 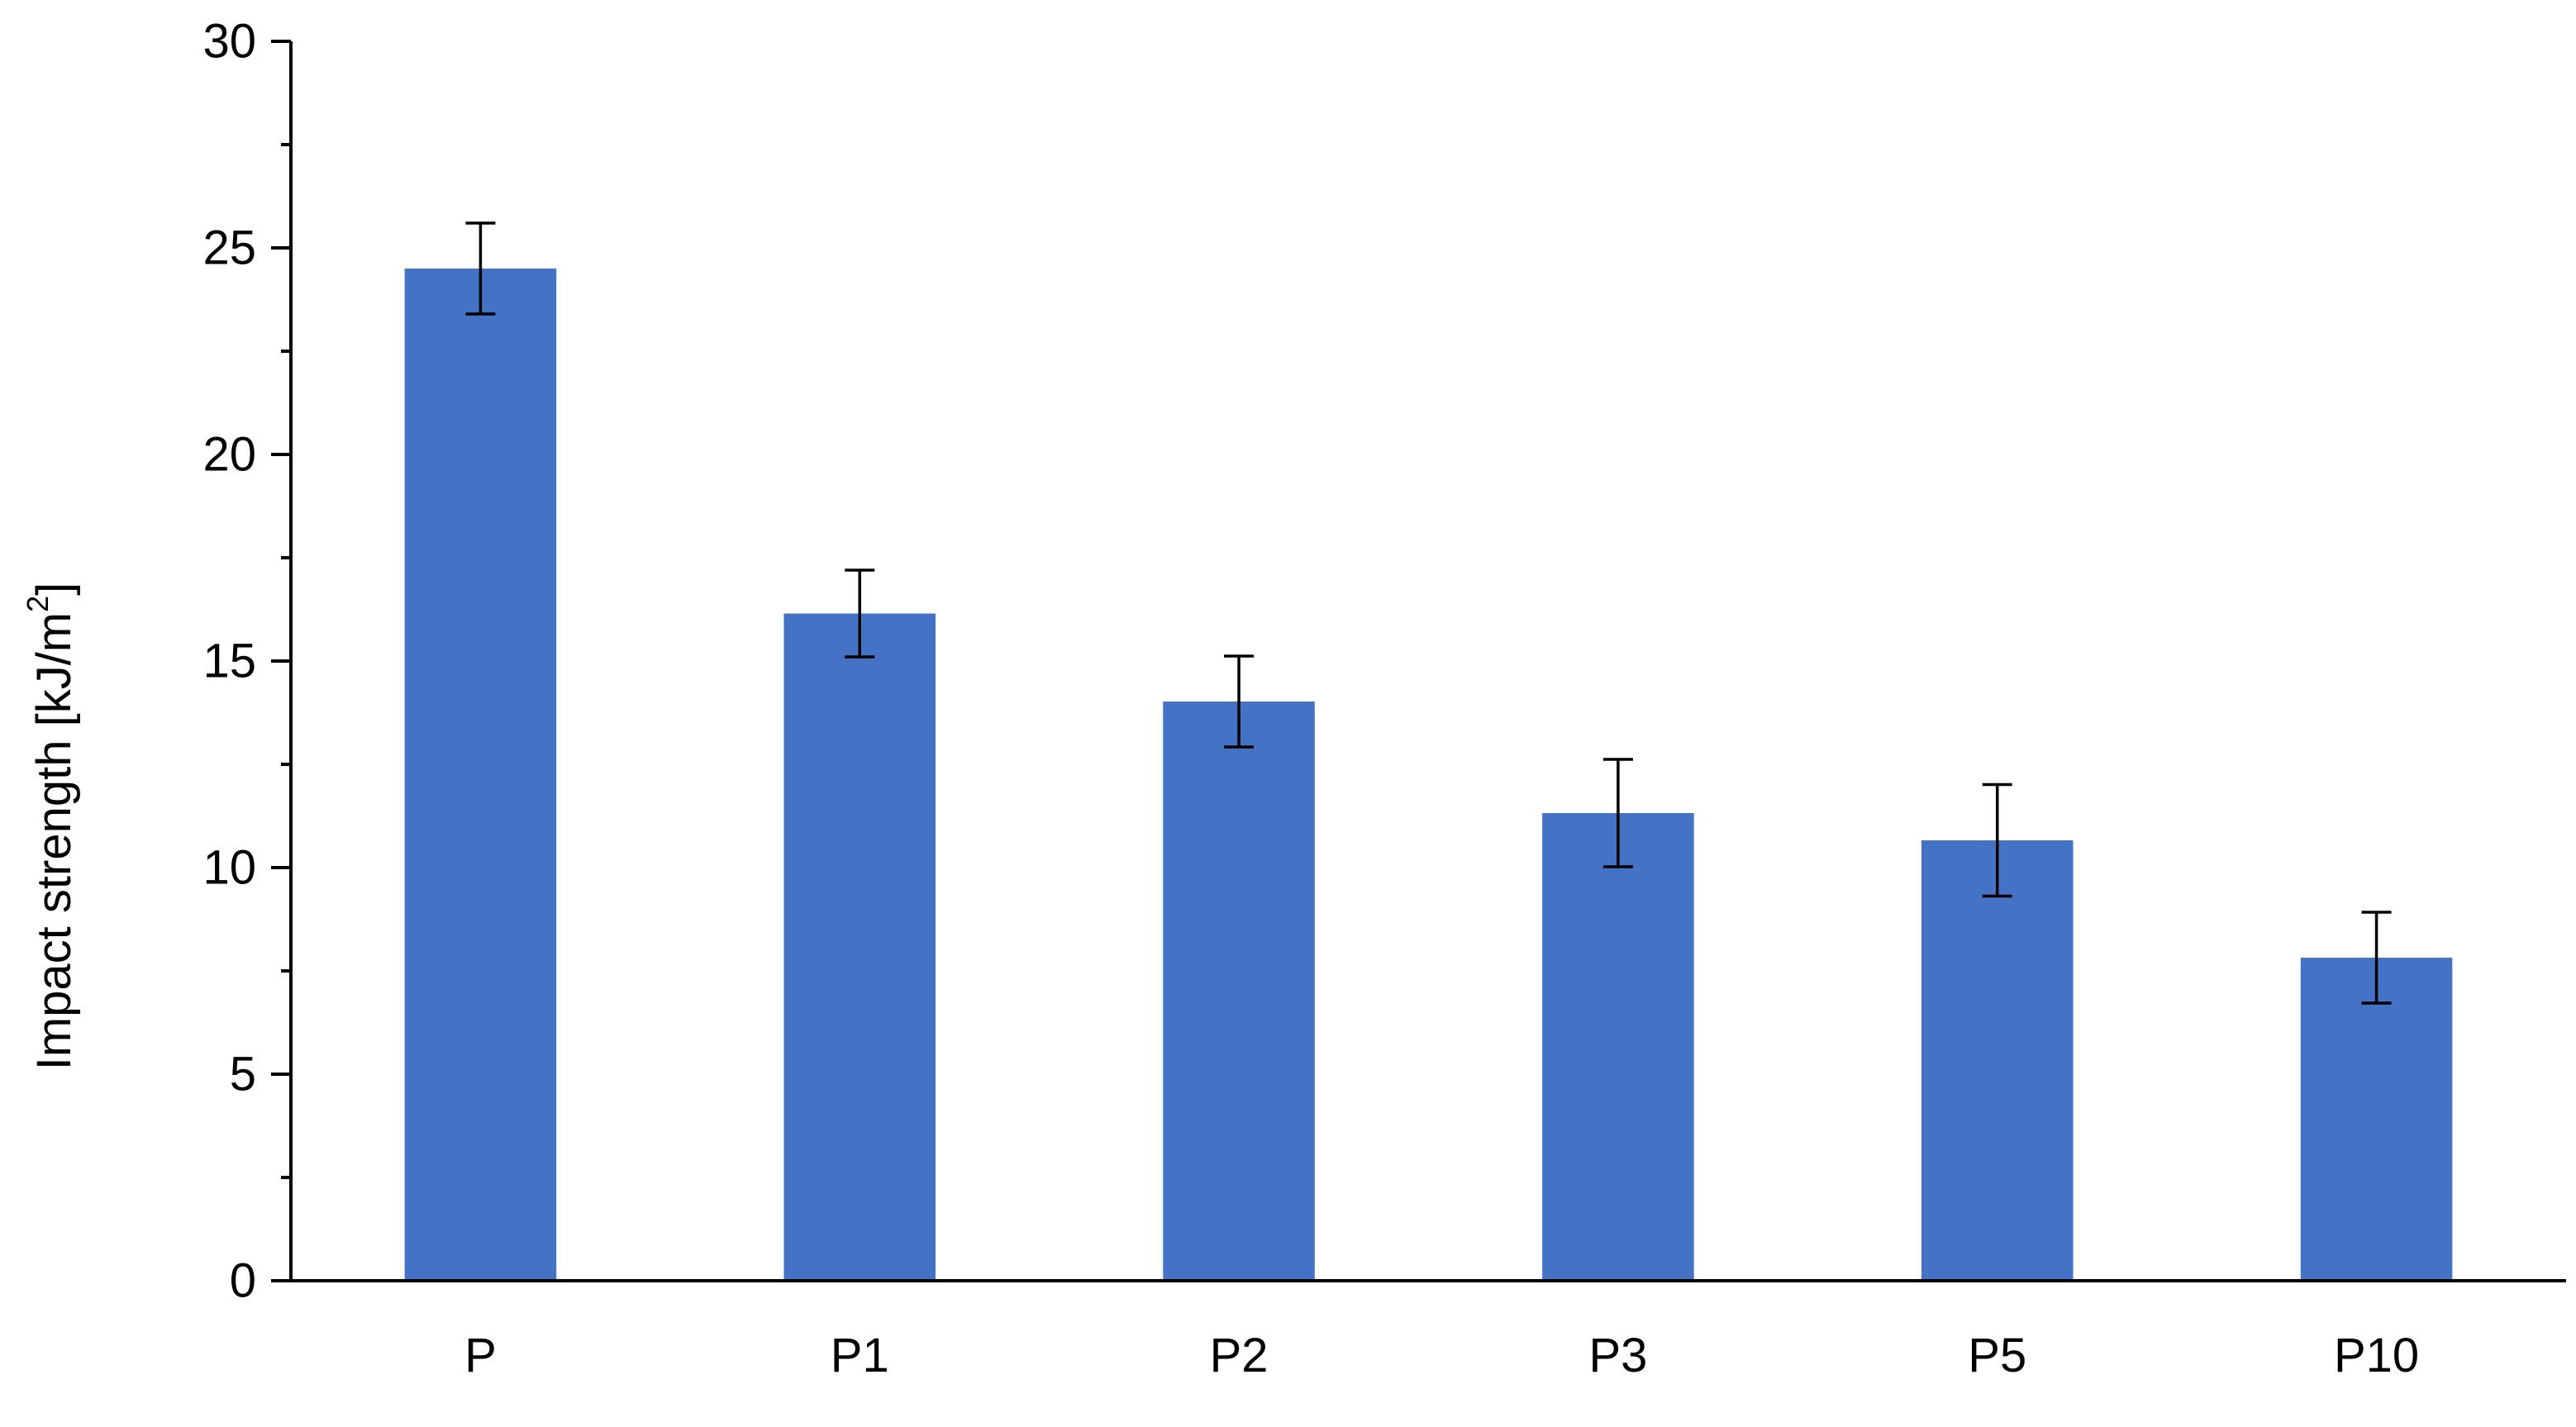 I want to click on error-bar-p5, so click(x=1997, y=840).